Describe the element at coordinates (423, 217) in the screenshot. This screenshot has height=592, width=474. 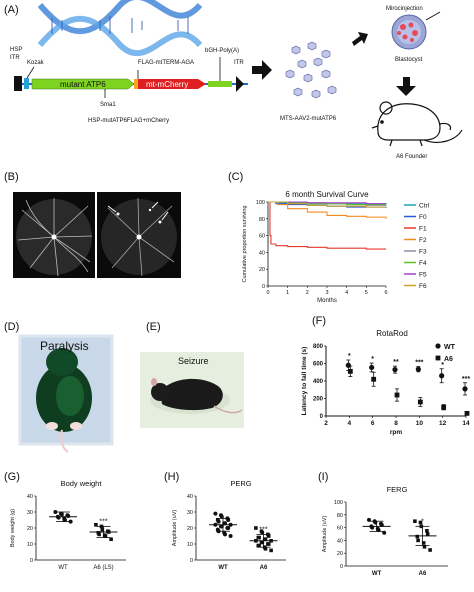
I see `legend-label-f0: F0` at that location.